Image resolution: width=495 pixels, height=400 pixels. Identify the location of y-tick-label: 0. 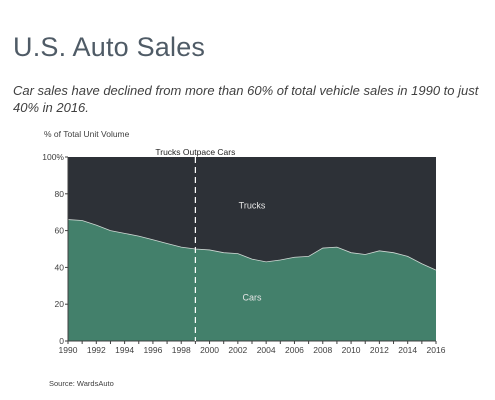
(61, 341).